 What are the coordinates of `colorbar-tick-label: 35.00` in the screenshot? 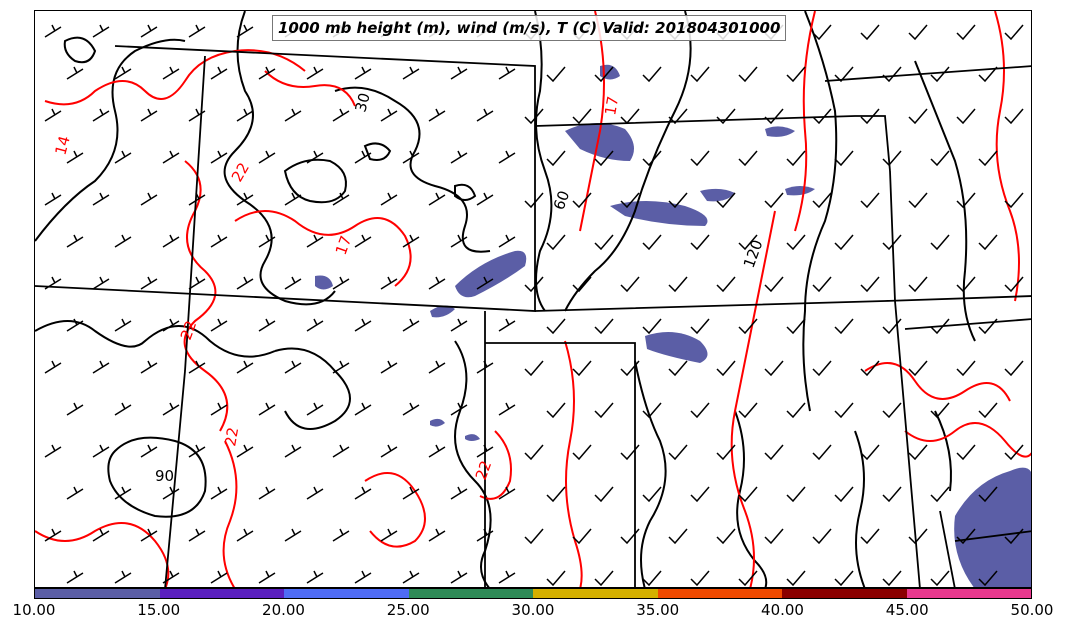 It's located at (658, 610).